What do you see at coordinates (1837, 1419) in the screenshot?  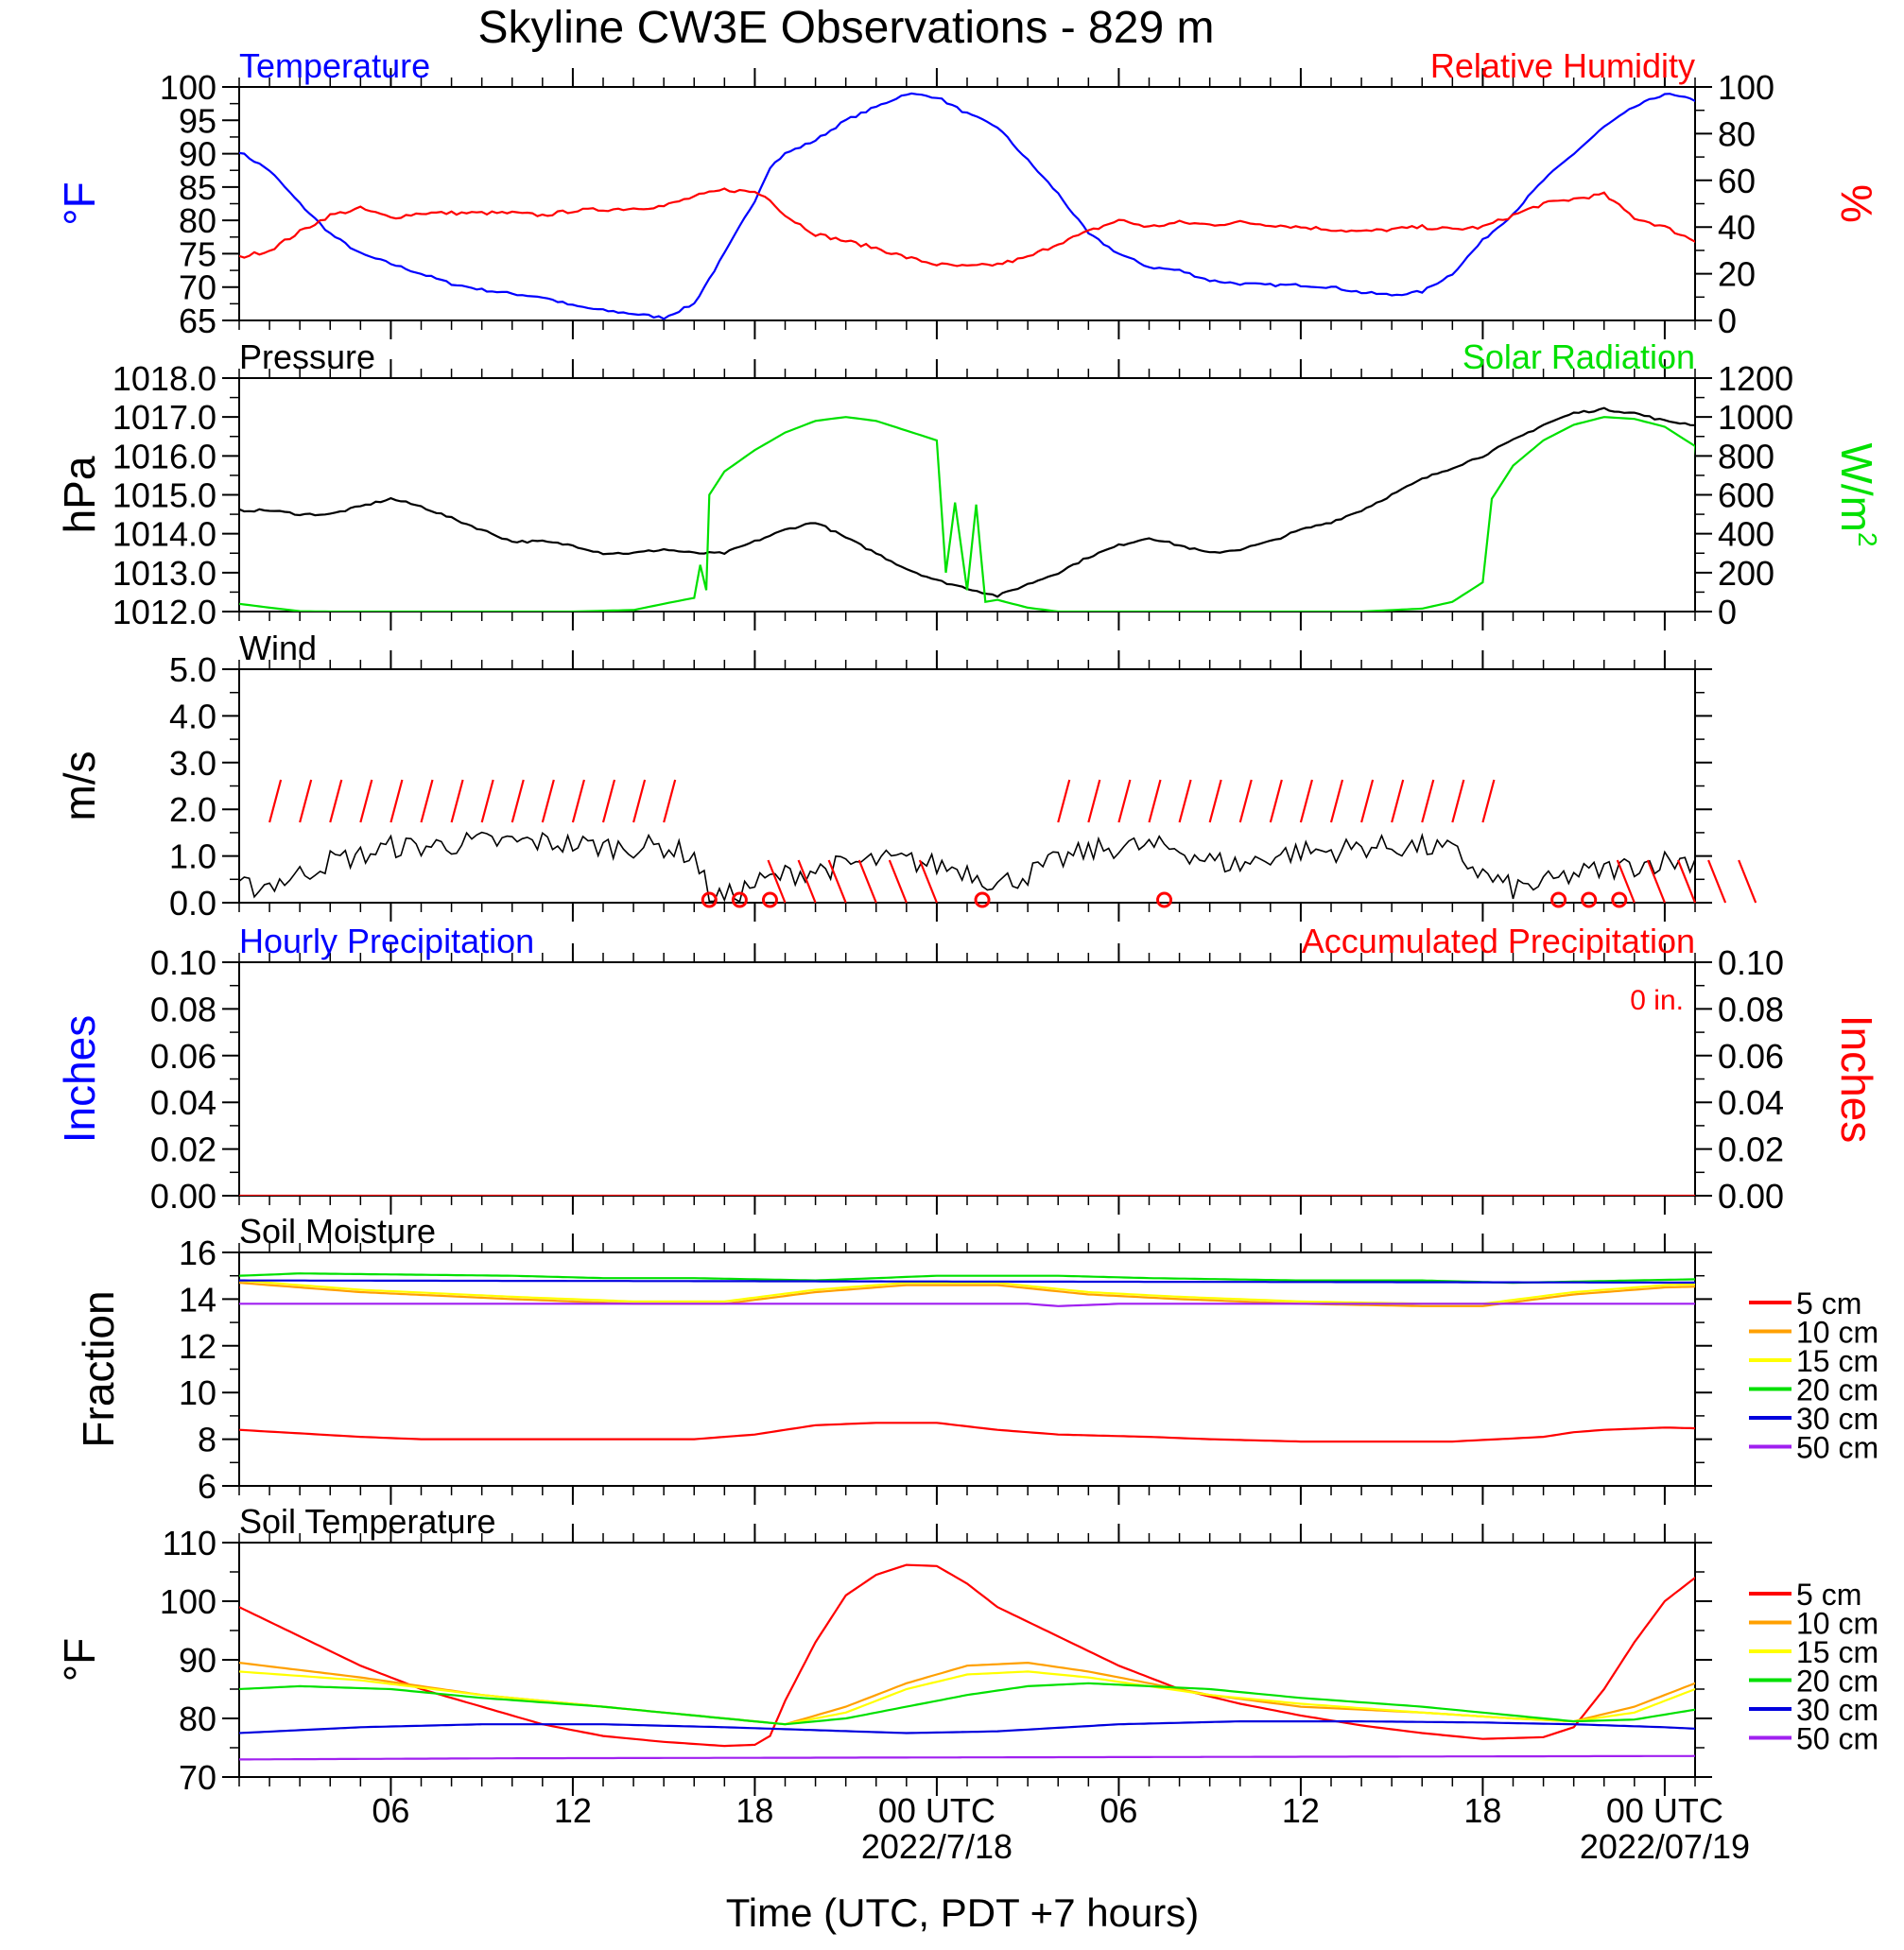 I see `legend-label: 30 cm` at bounding box center [1837, 1419].